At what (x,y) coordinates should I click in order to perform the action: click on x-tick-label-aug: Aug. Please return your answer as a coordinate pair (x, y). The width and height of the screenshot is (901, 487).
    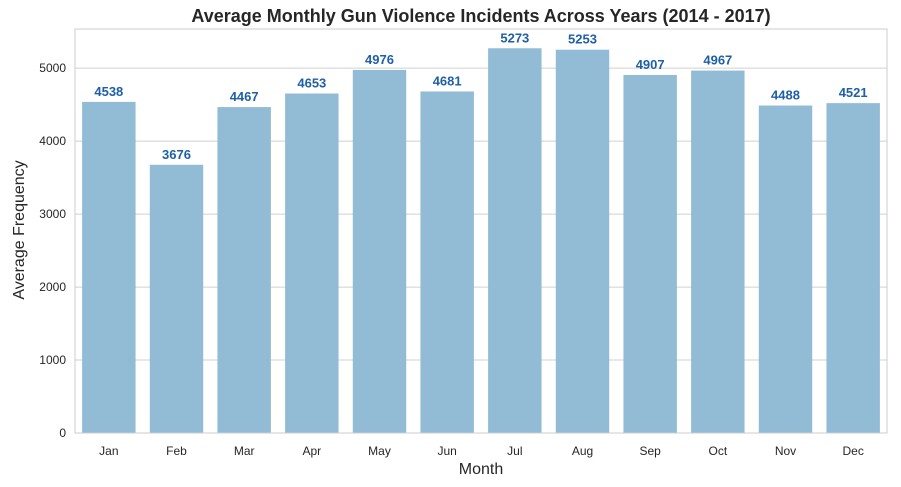
    Looking at the image, I should click on (582, 451).